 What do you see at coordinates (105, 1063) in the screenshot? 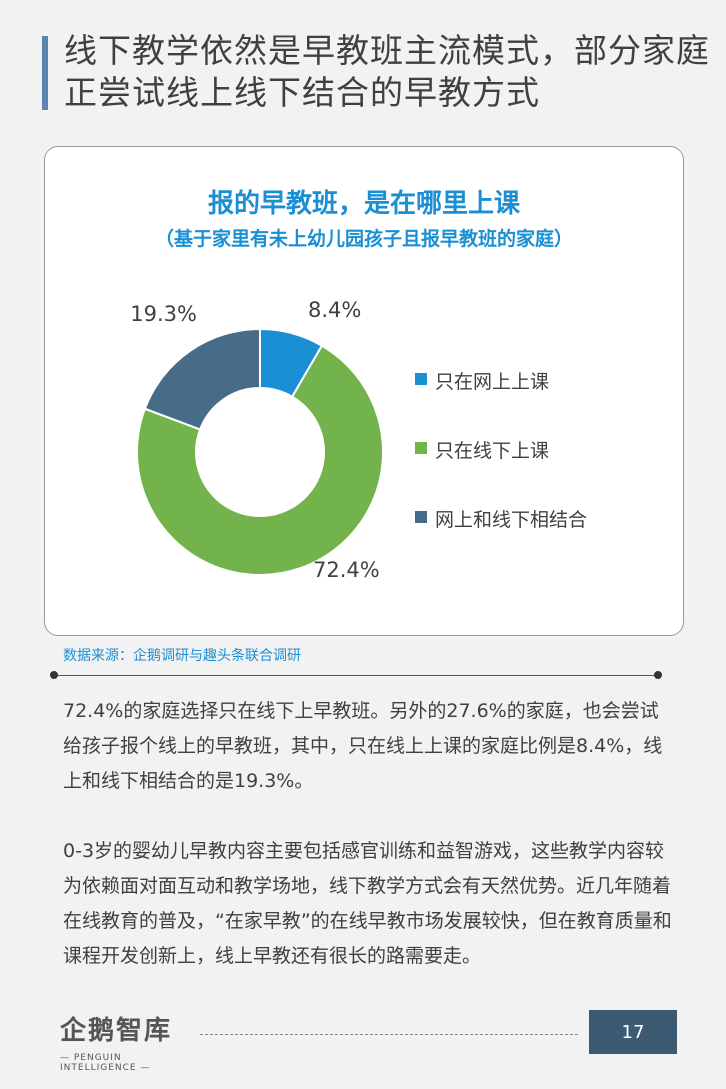
I see `logo-subtitle: — PENGUIN INTELLIGENCE —` at bounding box center [105, 1063].